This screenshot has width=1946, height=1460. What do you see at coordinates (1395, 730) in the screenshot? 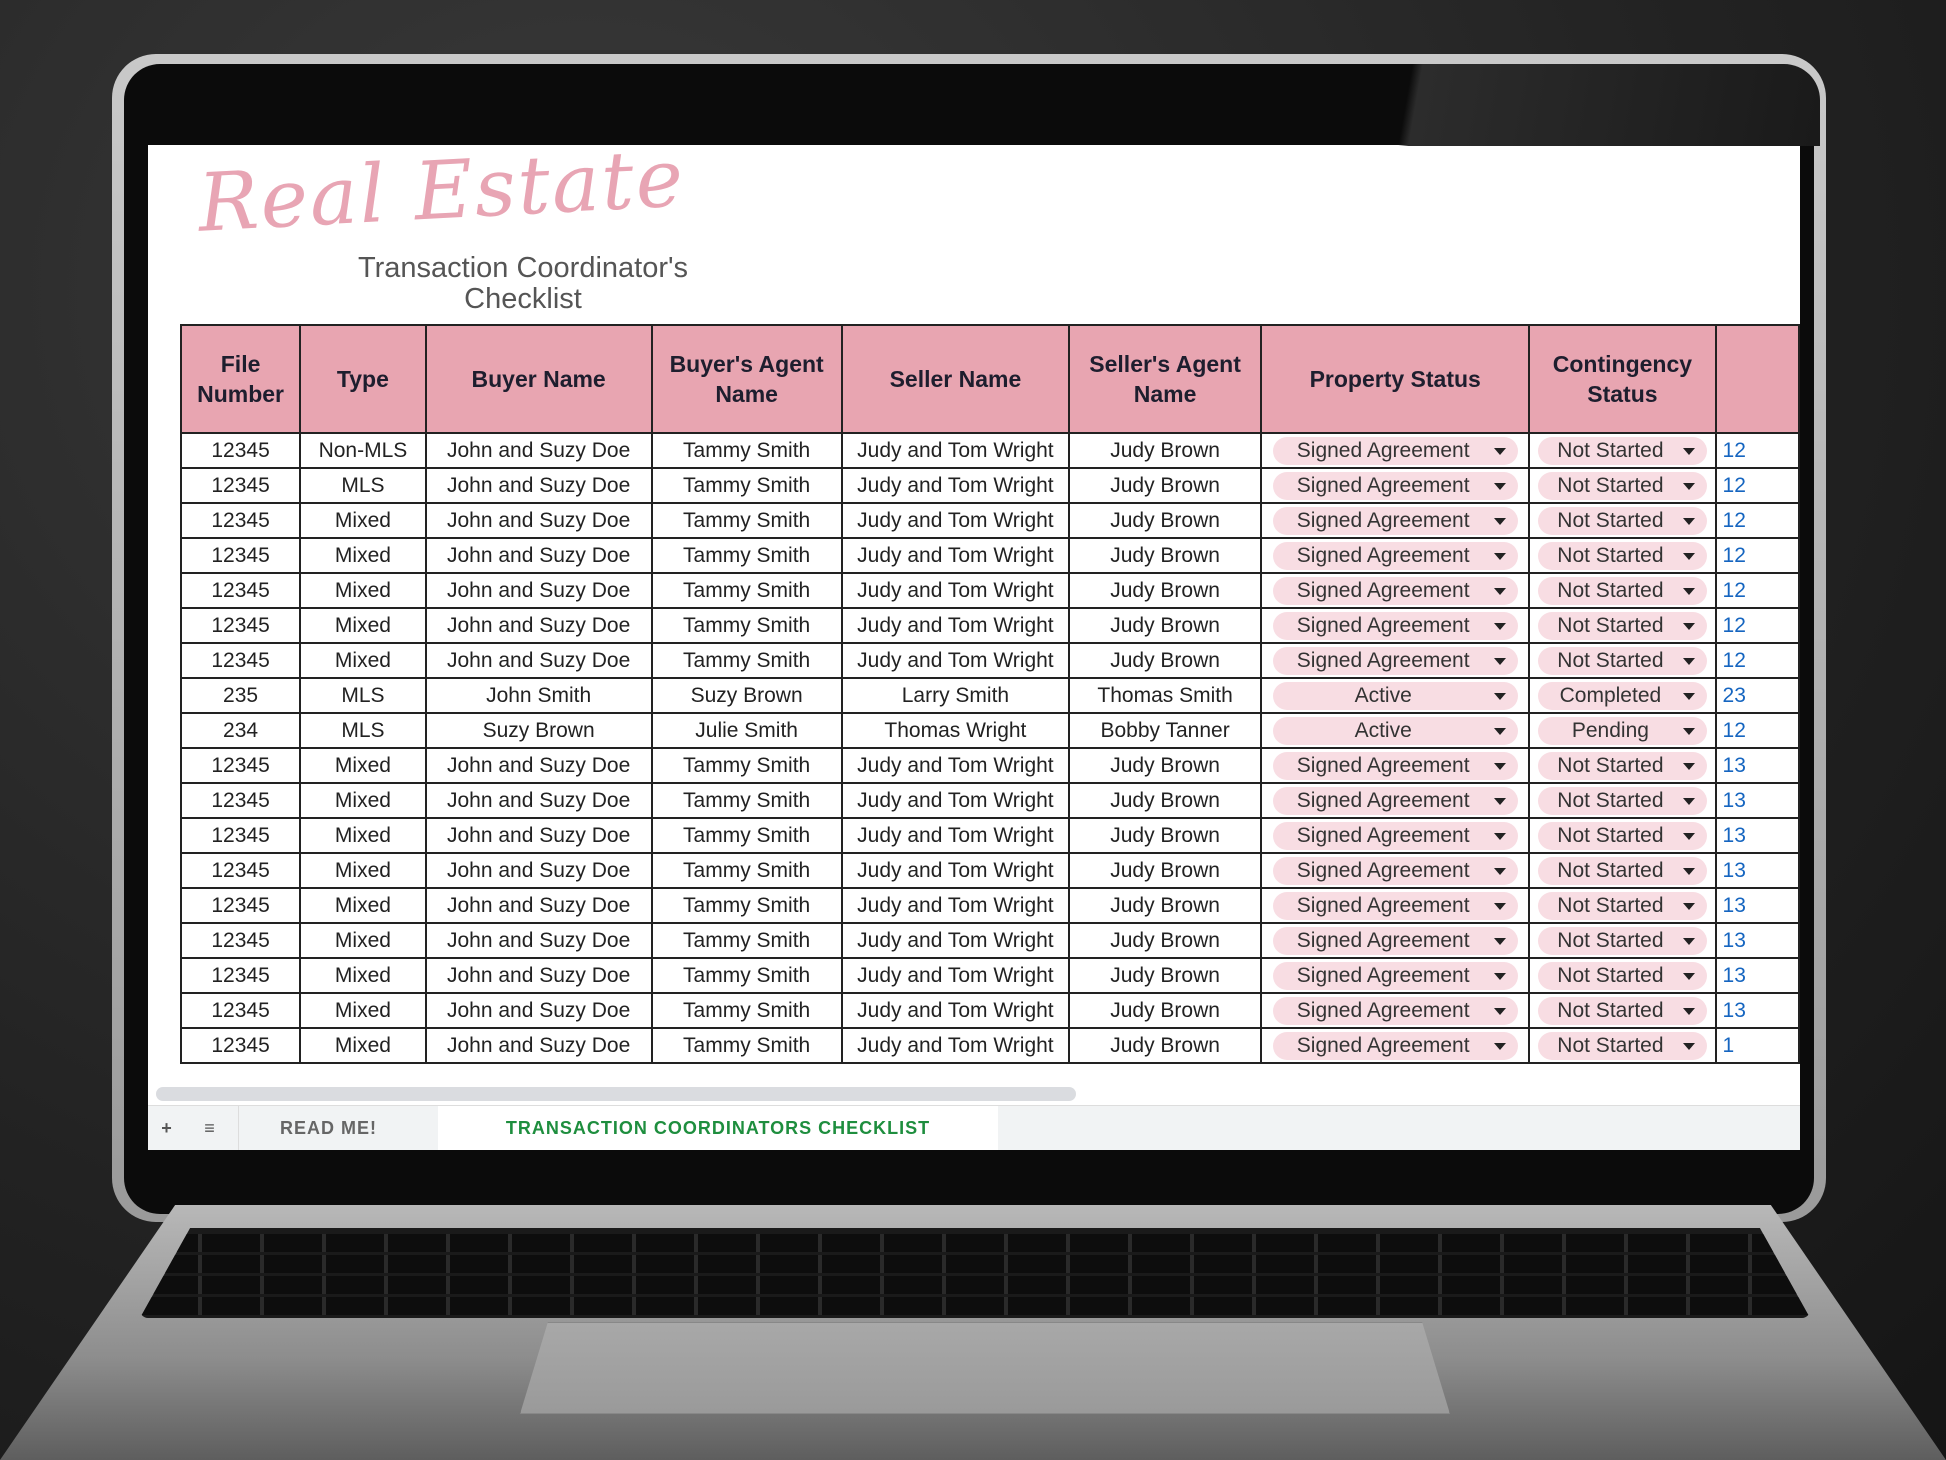
I see `property-status-dropdown: Active` at bounding box center [1395, 730].